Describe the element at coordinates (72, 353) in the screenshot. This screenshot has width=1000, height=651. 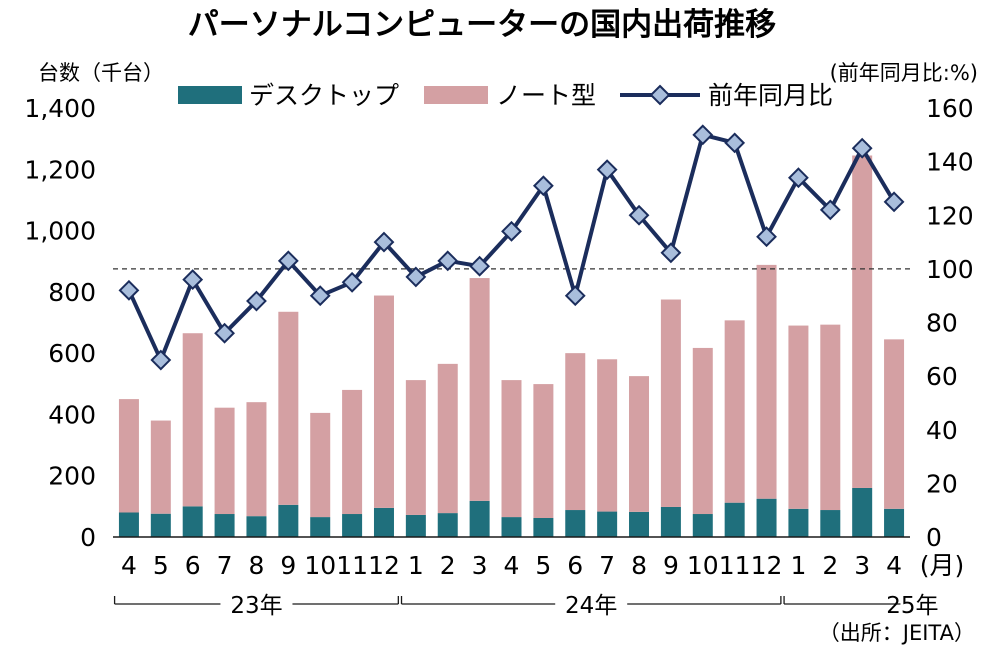
I see `left-tick-label: 600` at that location.